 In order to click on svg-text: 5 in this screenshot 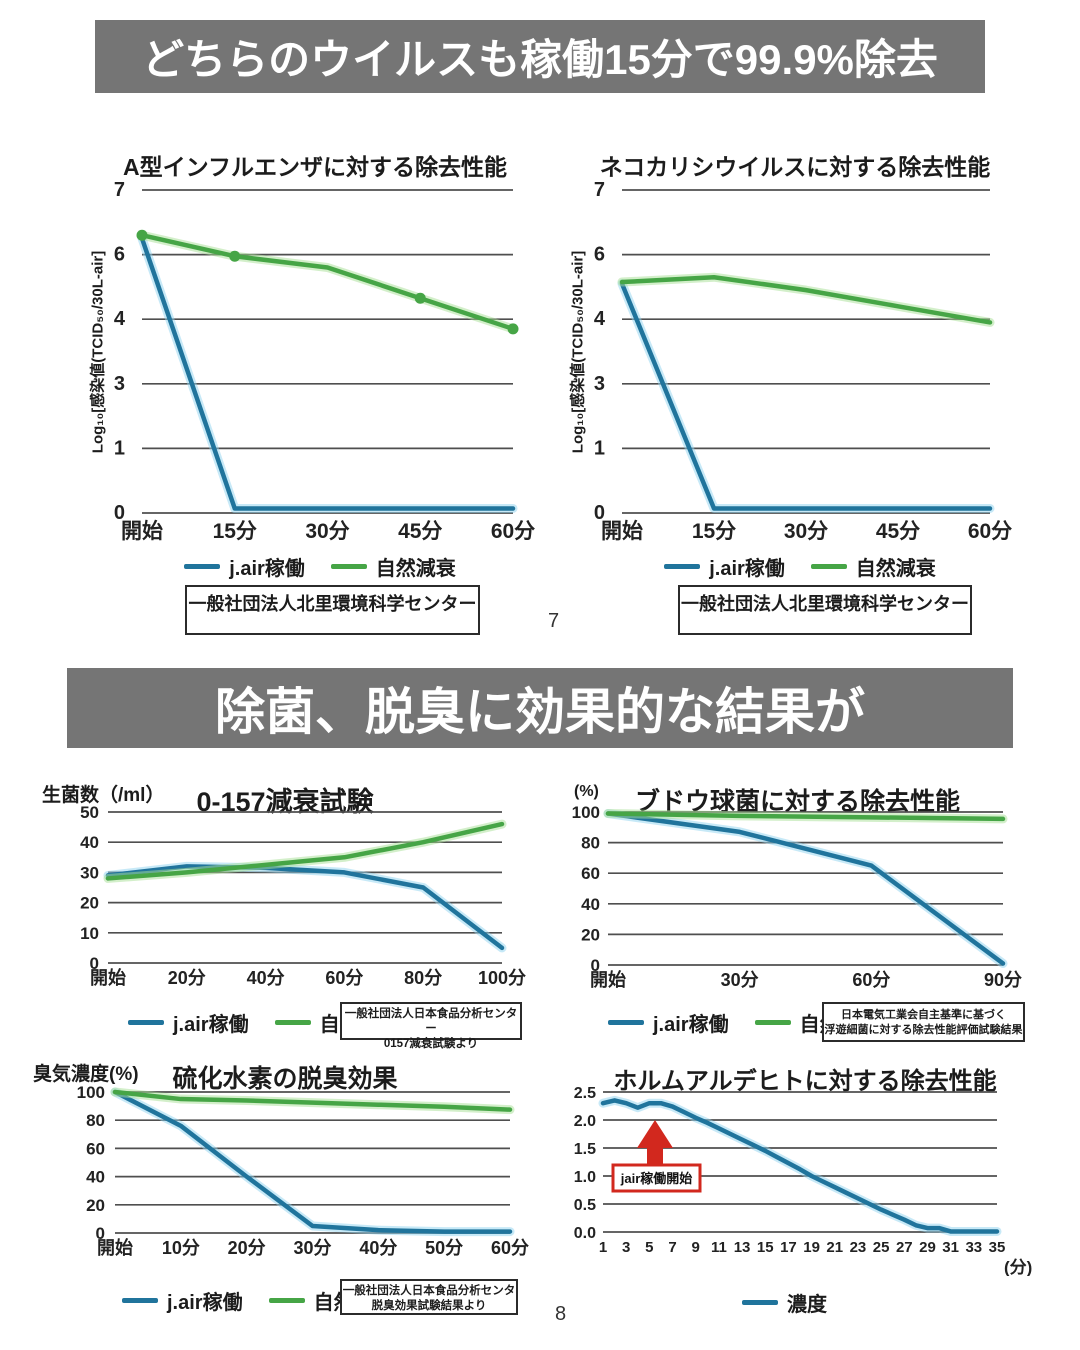, I will do `click(649, 1247)`.